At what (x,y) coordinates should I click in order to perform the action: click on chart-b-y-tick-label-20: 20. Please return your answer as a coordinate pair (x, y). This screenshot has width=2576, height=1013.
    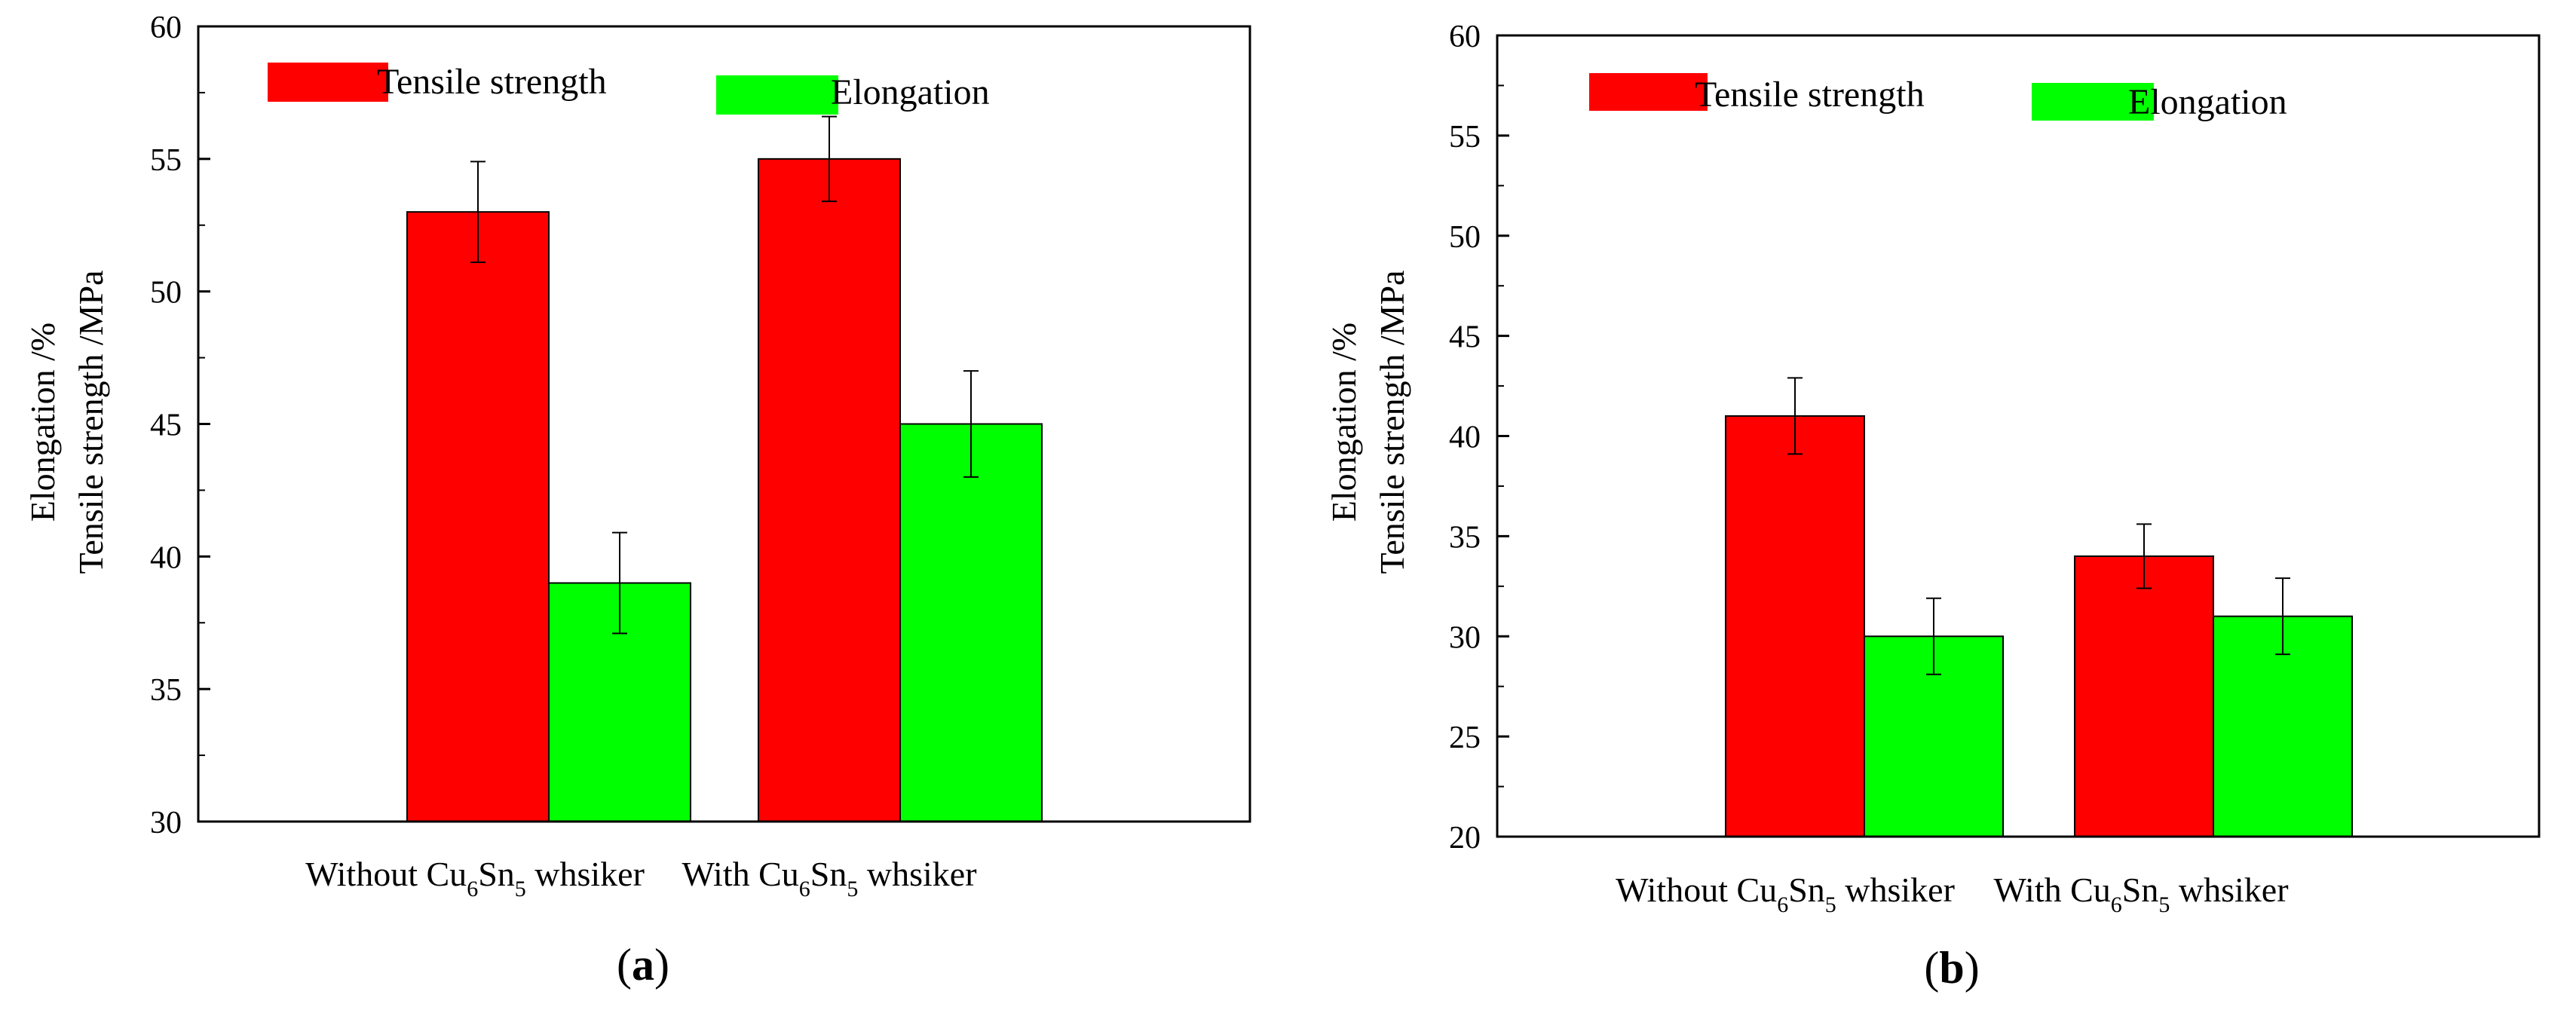
    Looking at the image, I should click on (1465, 838).